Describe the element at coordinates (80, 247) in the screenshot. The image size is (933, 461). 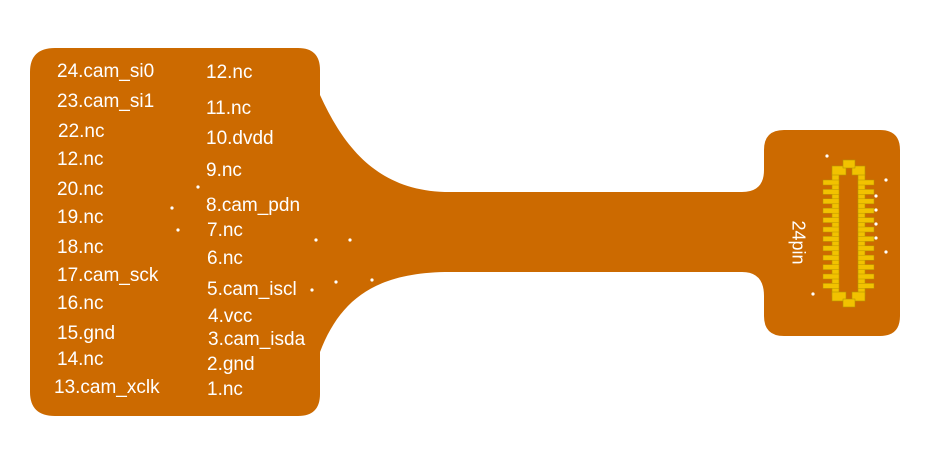
I see `left-pin-label: 18.nc` at that location.